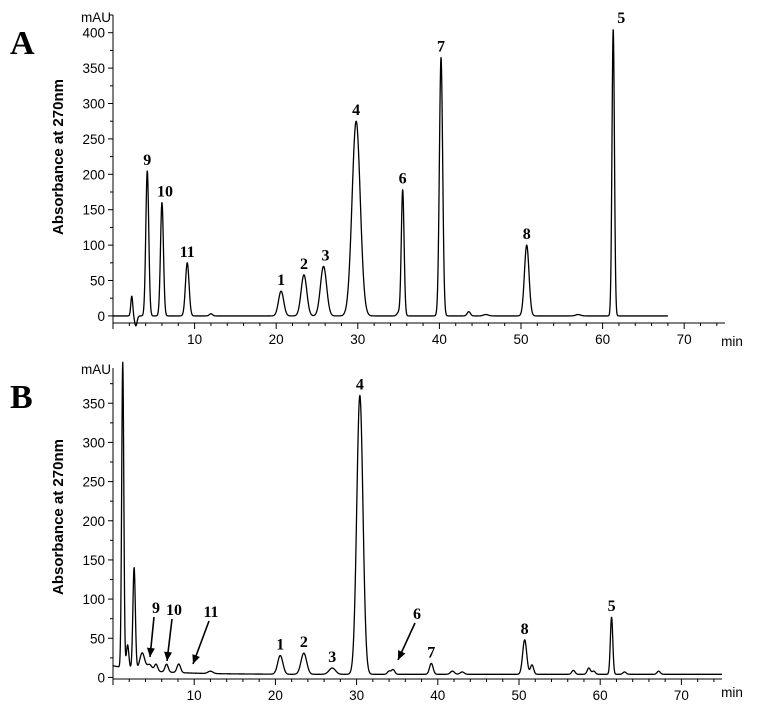 This screenshot has height=710, width=757. Describe the element at coordinates (732, 692) in the screenshot. I see `panel-b-x-unit: min` at that location.